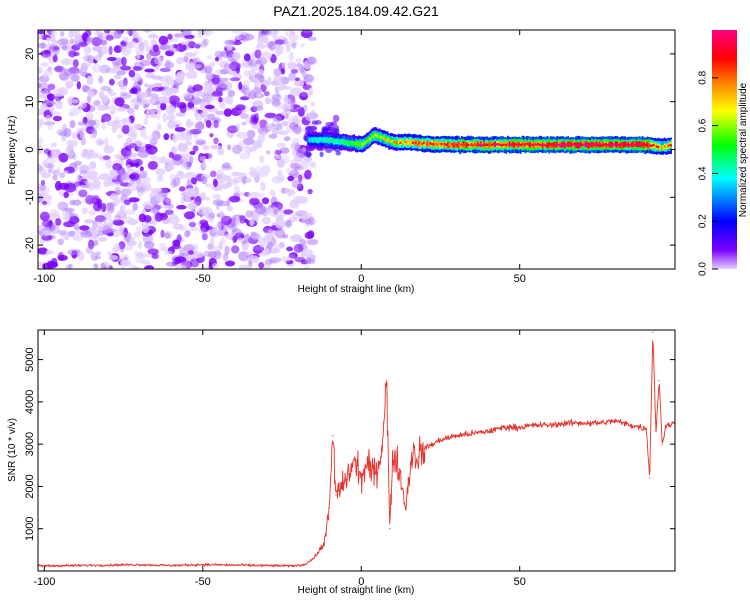 This screenshot has width=750, height=605. Describe the element at coordinates (30, 54) in the screenshot. I see `spectrogram-ytick-label: 20` at that location.